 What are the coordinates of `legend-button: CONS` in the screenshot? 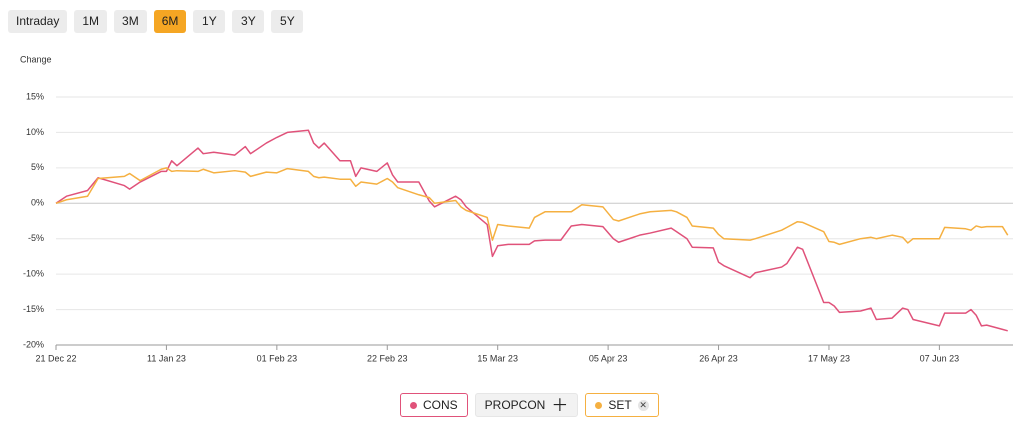 It's located at (434, 405).